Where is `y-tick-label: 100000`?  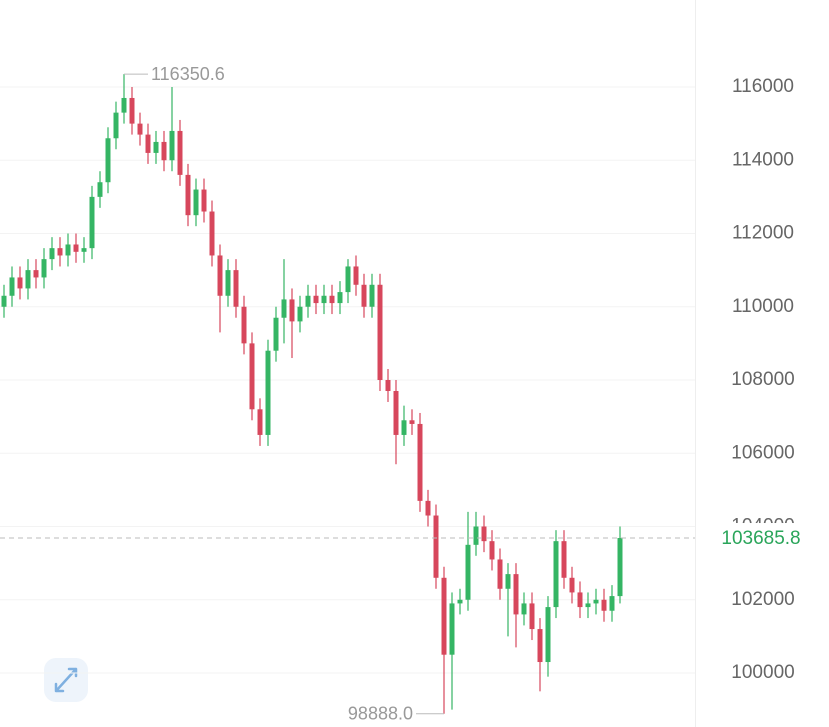
y-tick-label: 100000 is located at coordinates (762, 672).